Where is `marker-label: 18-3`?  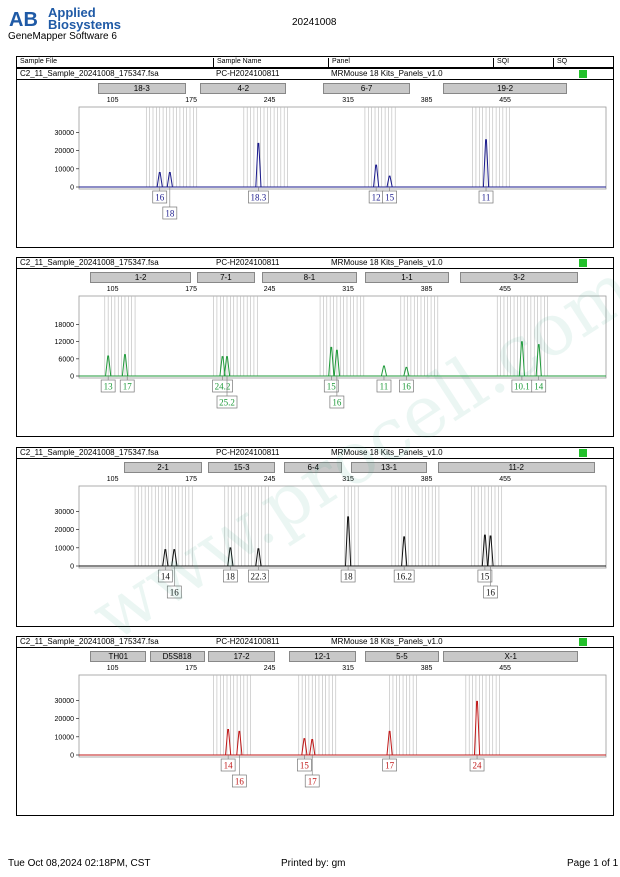 marker-label: 18-3 is located at coordinates (142, 88).